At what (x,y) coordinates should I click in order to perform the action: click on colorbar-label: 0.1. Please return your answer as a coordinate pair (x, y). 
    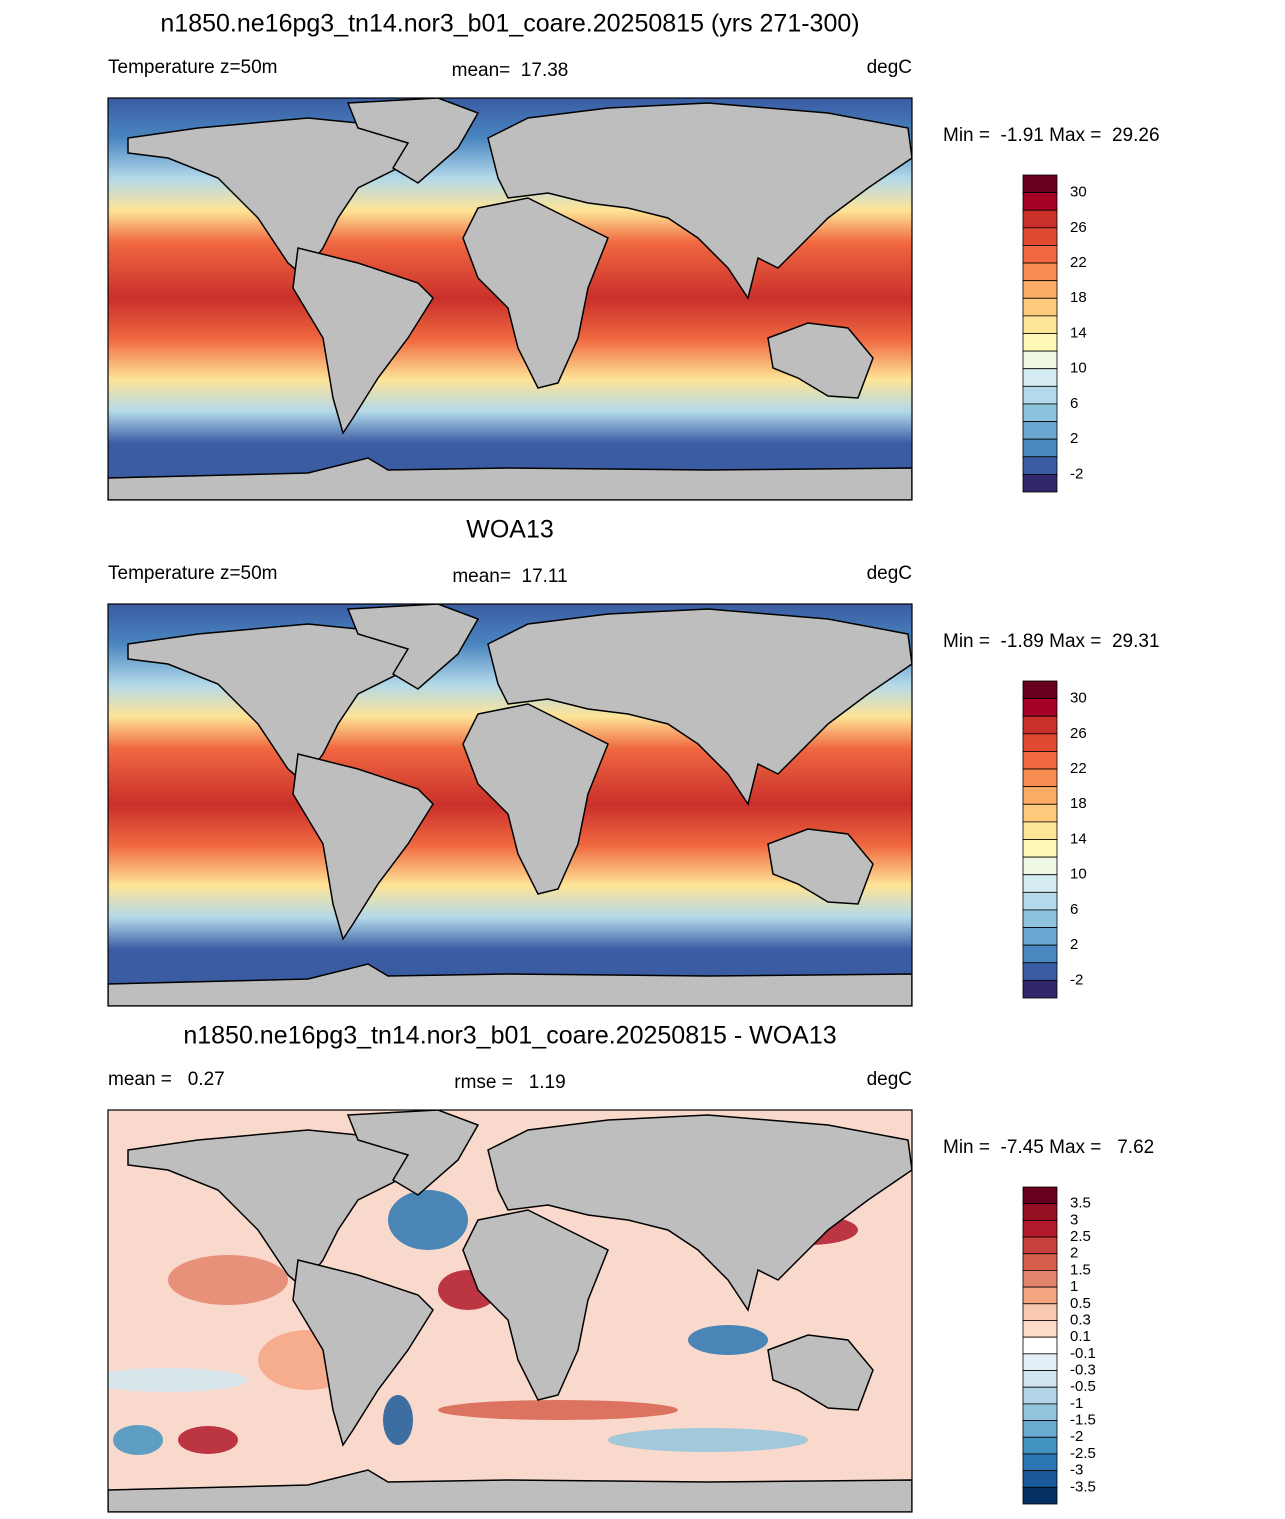
    Looking at the image, I should click on (1080, 1336).